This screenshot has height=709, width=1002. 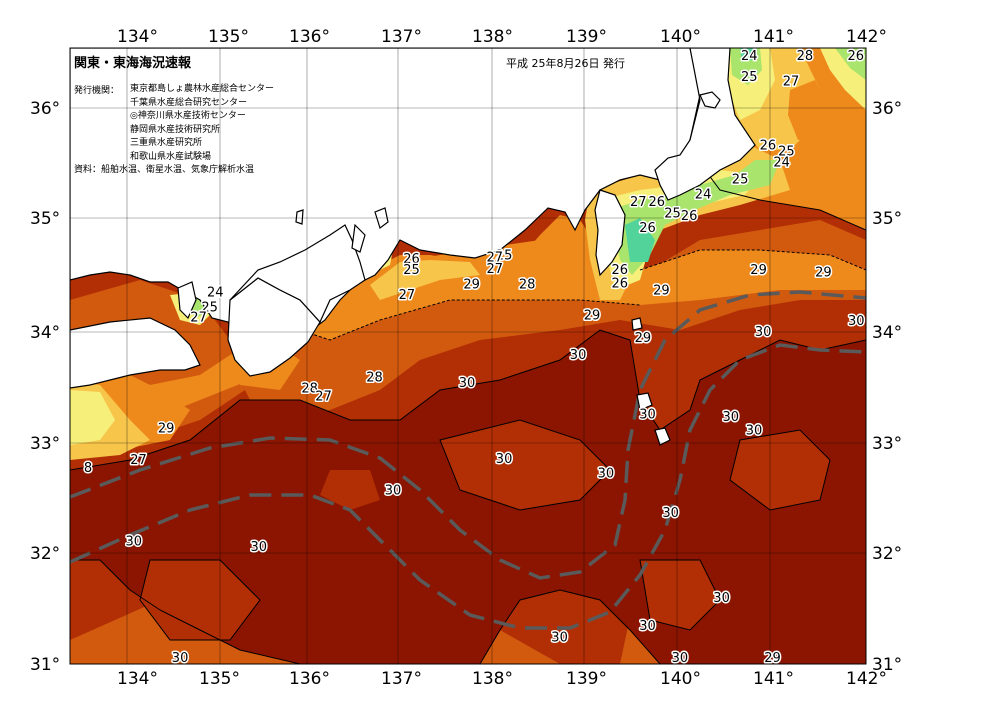 What do you see at coordinates (644, 401) in the screenshot?
I see `land-miyake` at bounding box center [644, 401].